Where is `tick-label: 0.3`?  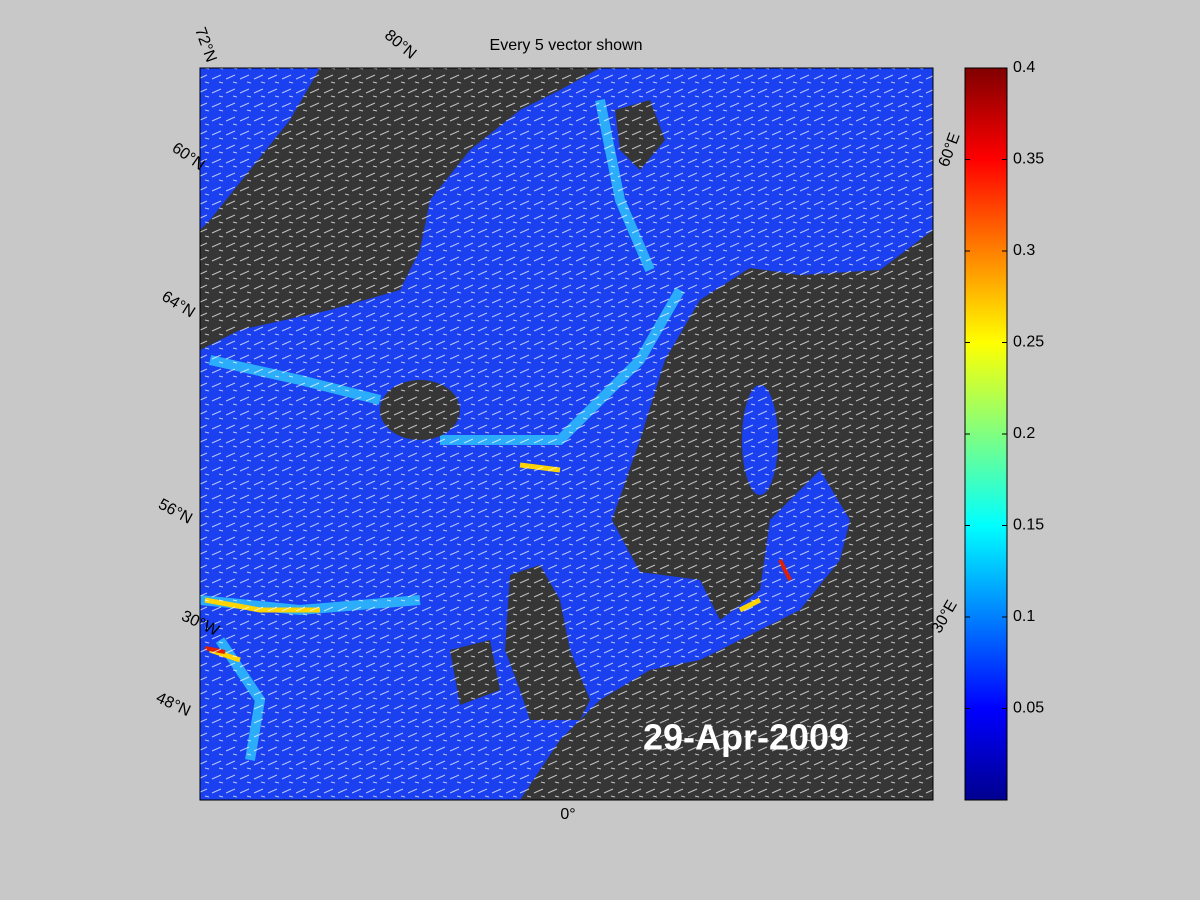 tick-label: 0.3 is located at coordinates (1024, 250).